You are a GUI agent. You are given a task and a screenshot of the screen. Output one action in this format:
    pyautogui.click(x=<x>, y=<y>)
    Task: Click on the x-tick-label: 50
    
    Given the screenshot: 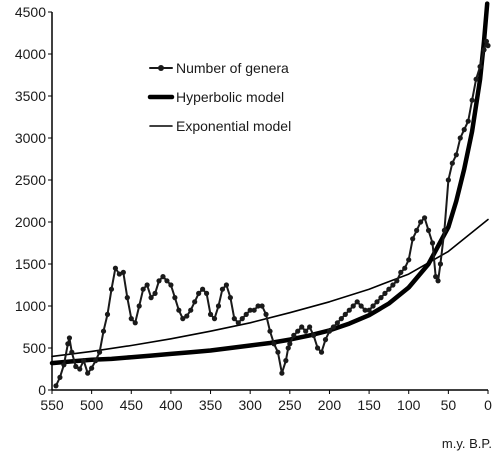 What is the action you would take?
    pyautogui.click(x=449, y=405)
    